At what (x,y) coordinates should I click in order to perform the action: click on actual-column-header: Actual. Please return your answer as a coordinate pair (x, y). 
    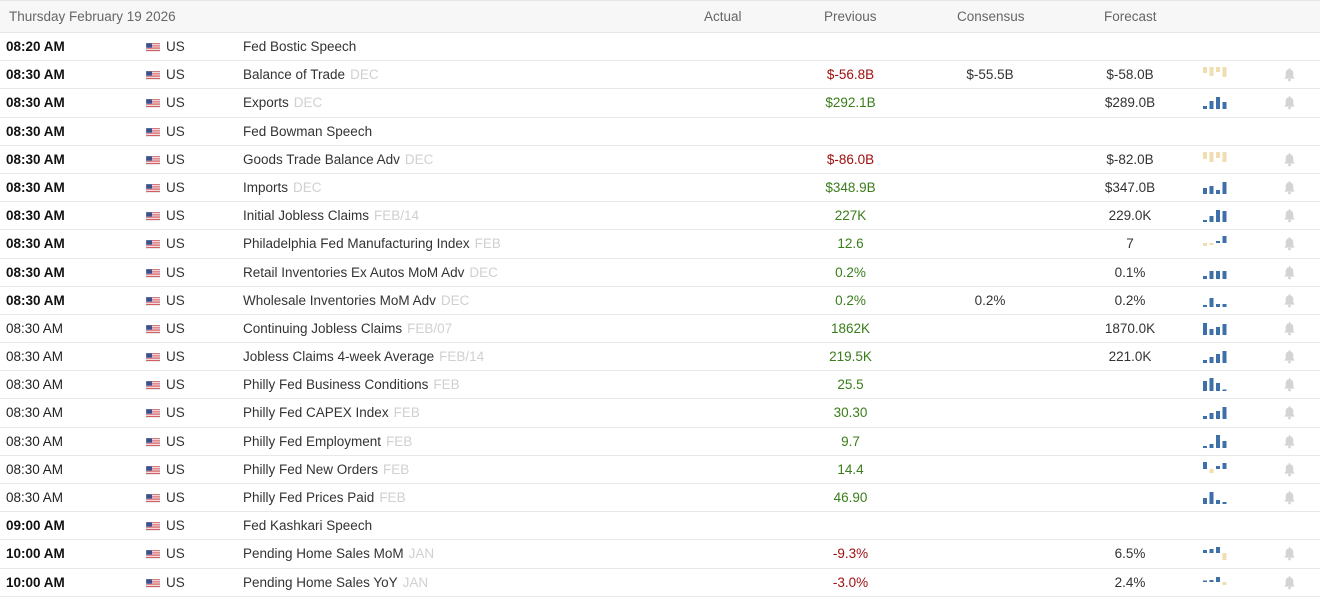
    Looking at the image, I should click on (723, 16).